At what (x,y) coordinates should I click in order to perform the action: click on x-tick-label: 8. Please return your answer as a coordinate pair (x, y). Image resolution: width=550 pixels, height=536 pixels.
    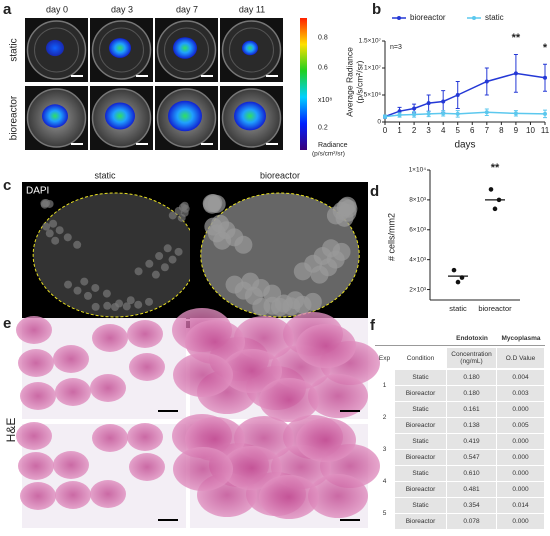
    Looking at the image, I should click on (501, 130).